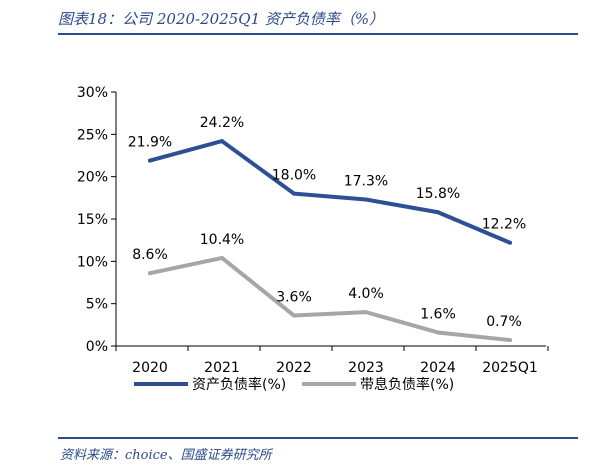 The image size is (590, 471). Describe the element at coordinates (438, 314) in the screenshot. I see `data-label: 1.6%` at that location.